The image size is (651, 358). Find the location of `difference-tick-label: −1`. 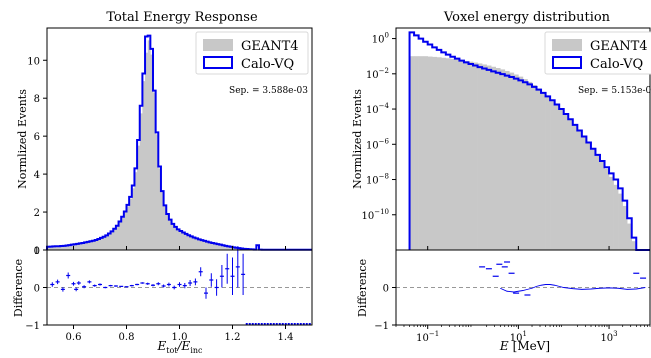

difference-tick-label: −1 is located at coordinates (32, 326).